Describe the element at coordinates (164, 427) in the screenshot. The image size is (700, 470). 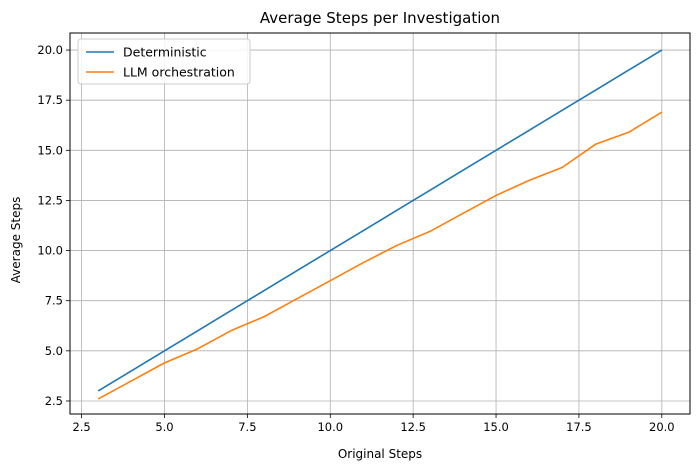
I see `x-tick-label: 5.0` at that location.